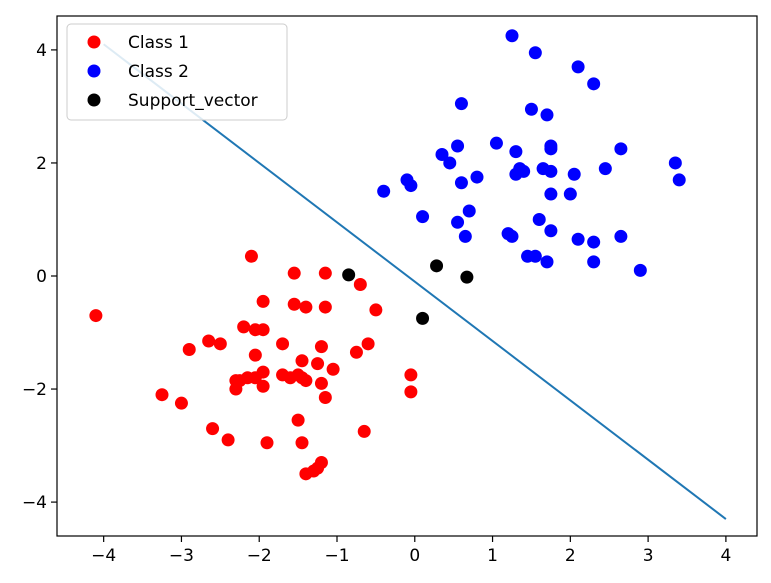 Image resolution: width=771 pixels, height=583 pixels. What do you see at coordinates (181, 556) in the screenshot?
I see `x-tick-label: −3` at bounding box center [181, 556].